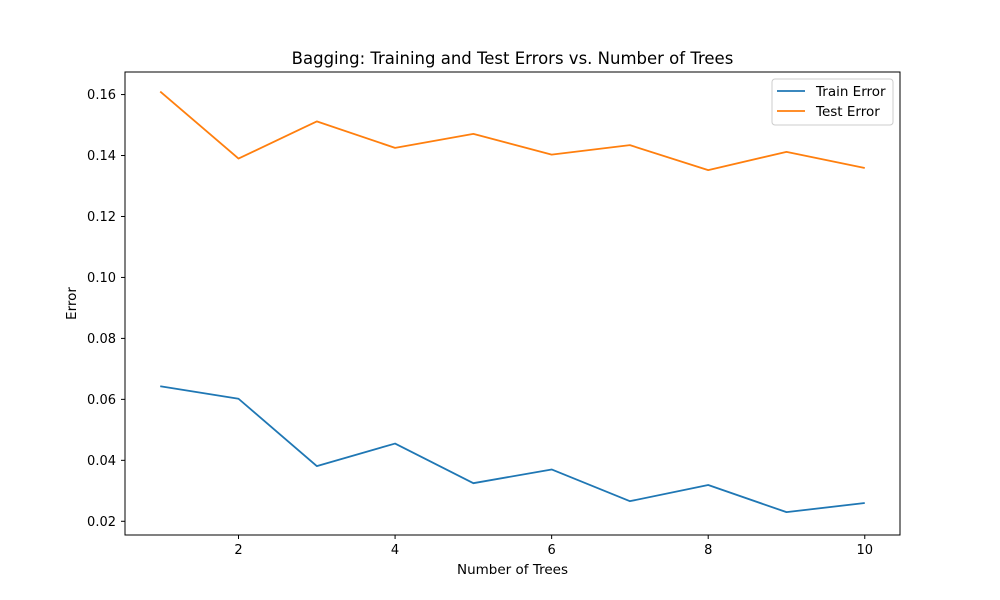 The height and width of the screenshot is (600, 1000). Describe the element at coordinates (101, 400) in the screenshot. I see `y-tick-label: 0.06` at that location.